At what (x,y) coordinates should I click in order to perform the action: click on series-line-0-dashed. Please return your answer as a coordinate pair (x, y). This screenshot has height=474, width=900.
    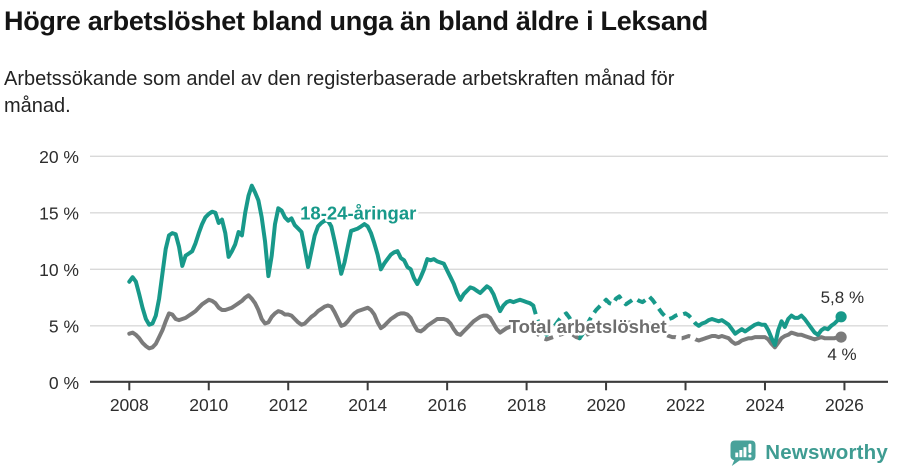
    Looking at the image, I should click on (617, 330).